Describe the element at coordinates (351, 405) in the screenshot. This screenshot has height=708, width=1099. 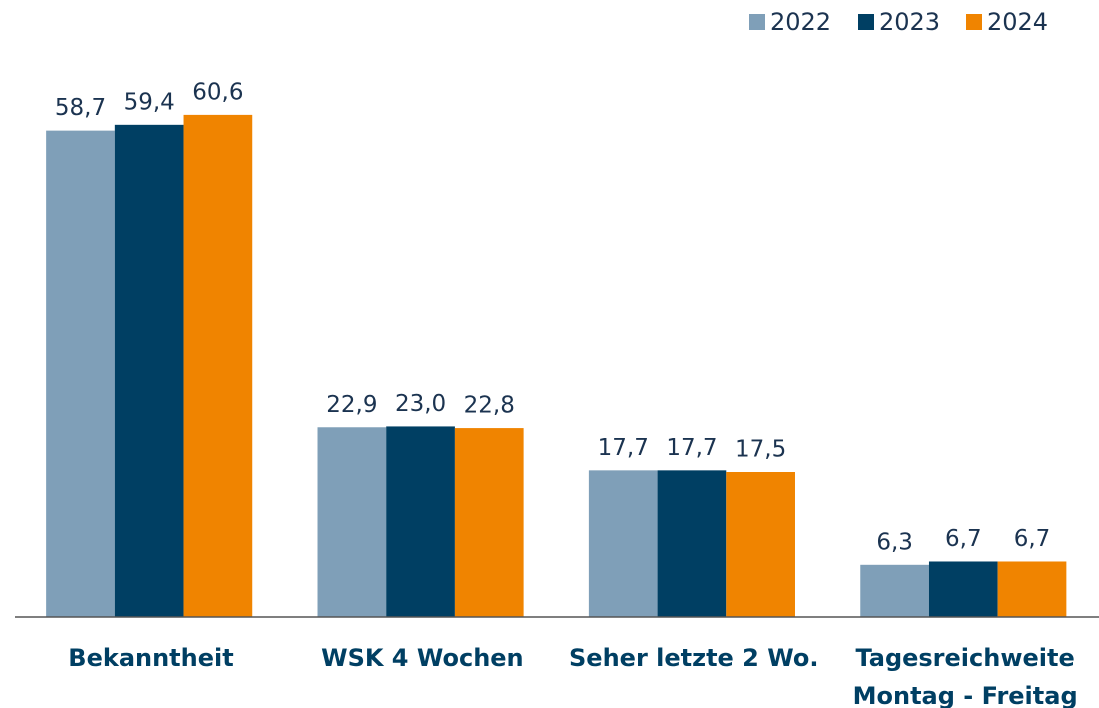
I see `value-label: 22,9` at that location.